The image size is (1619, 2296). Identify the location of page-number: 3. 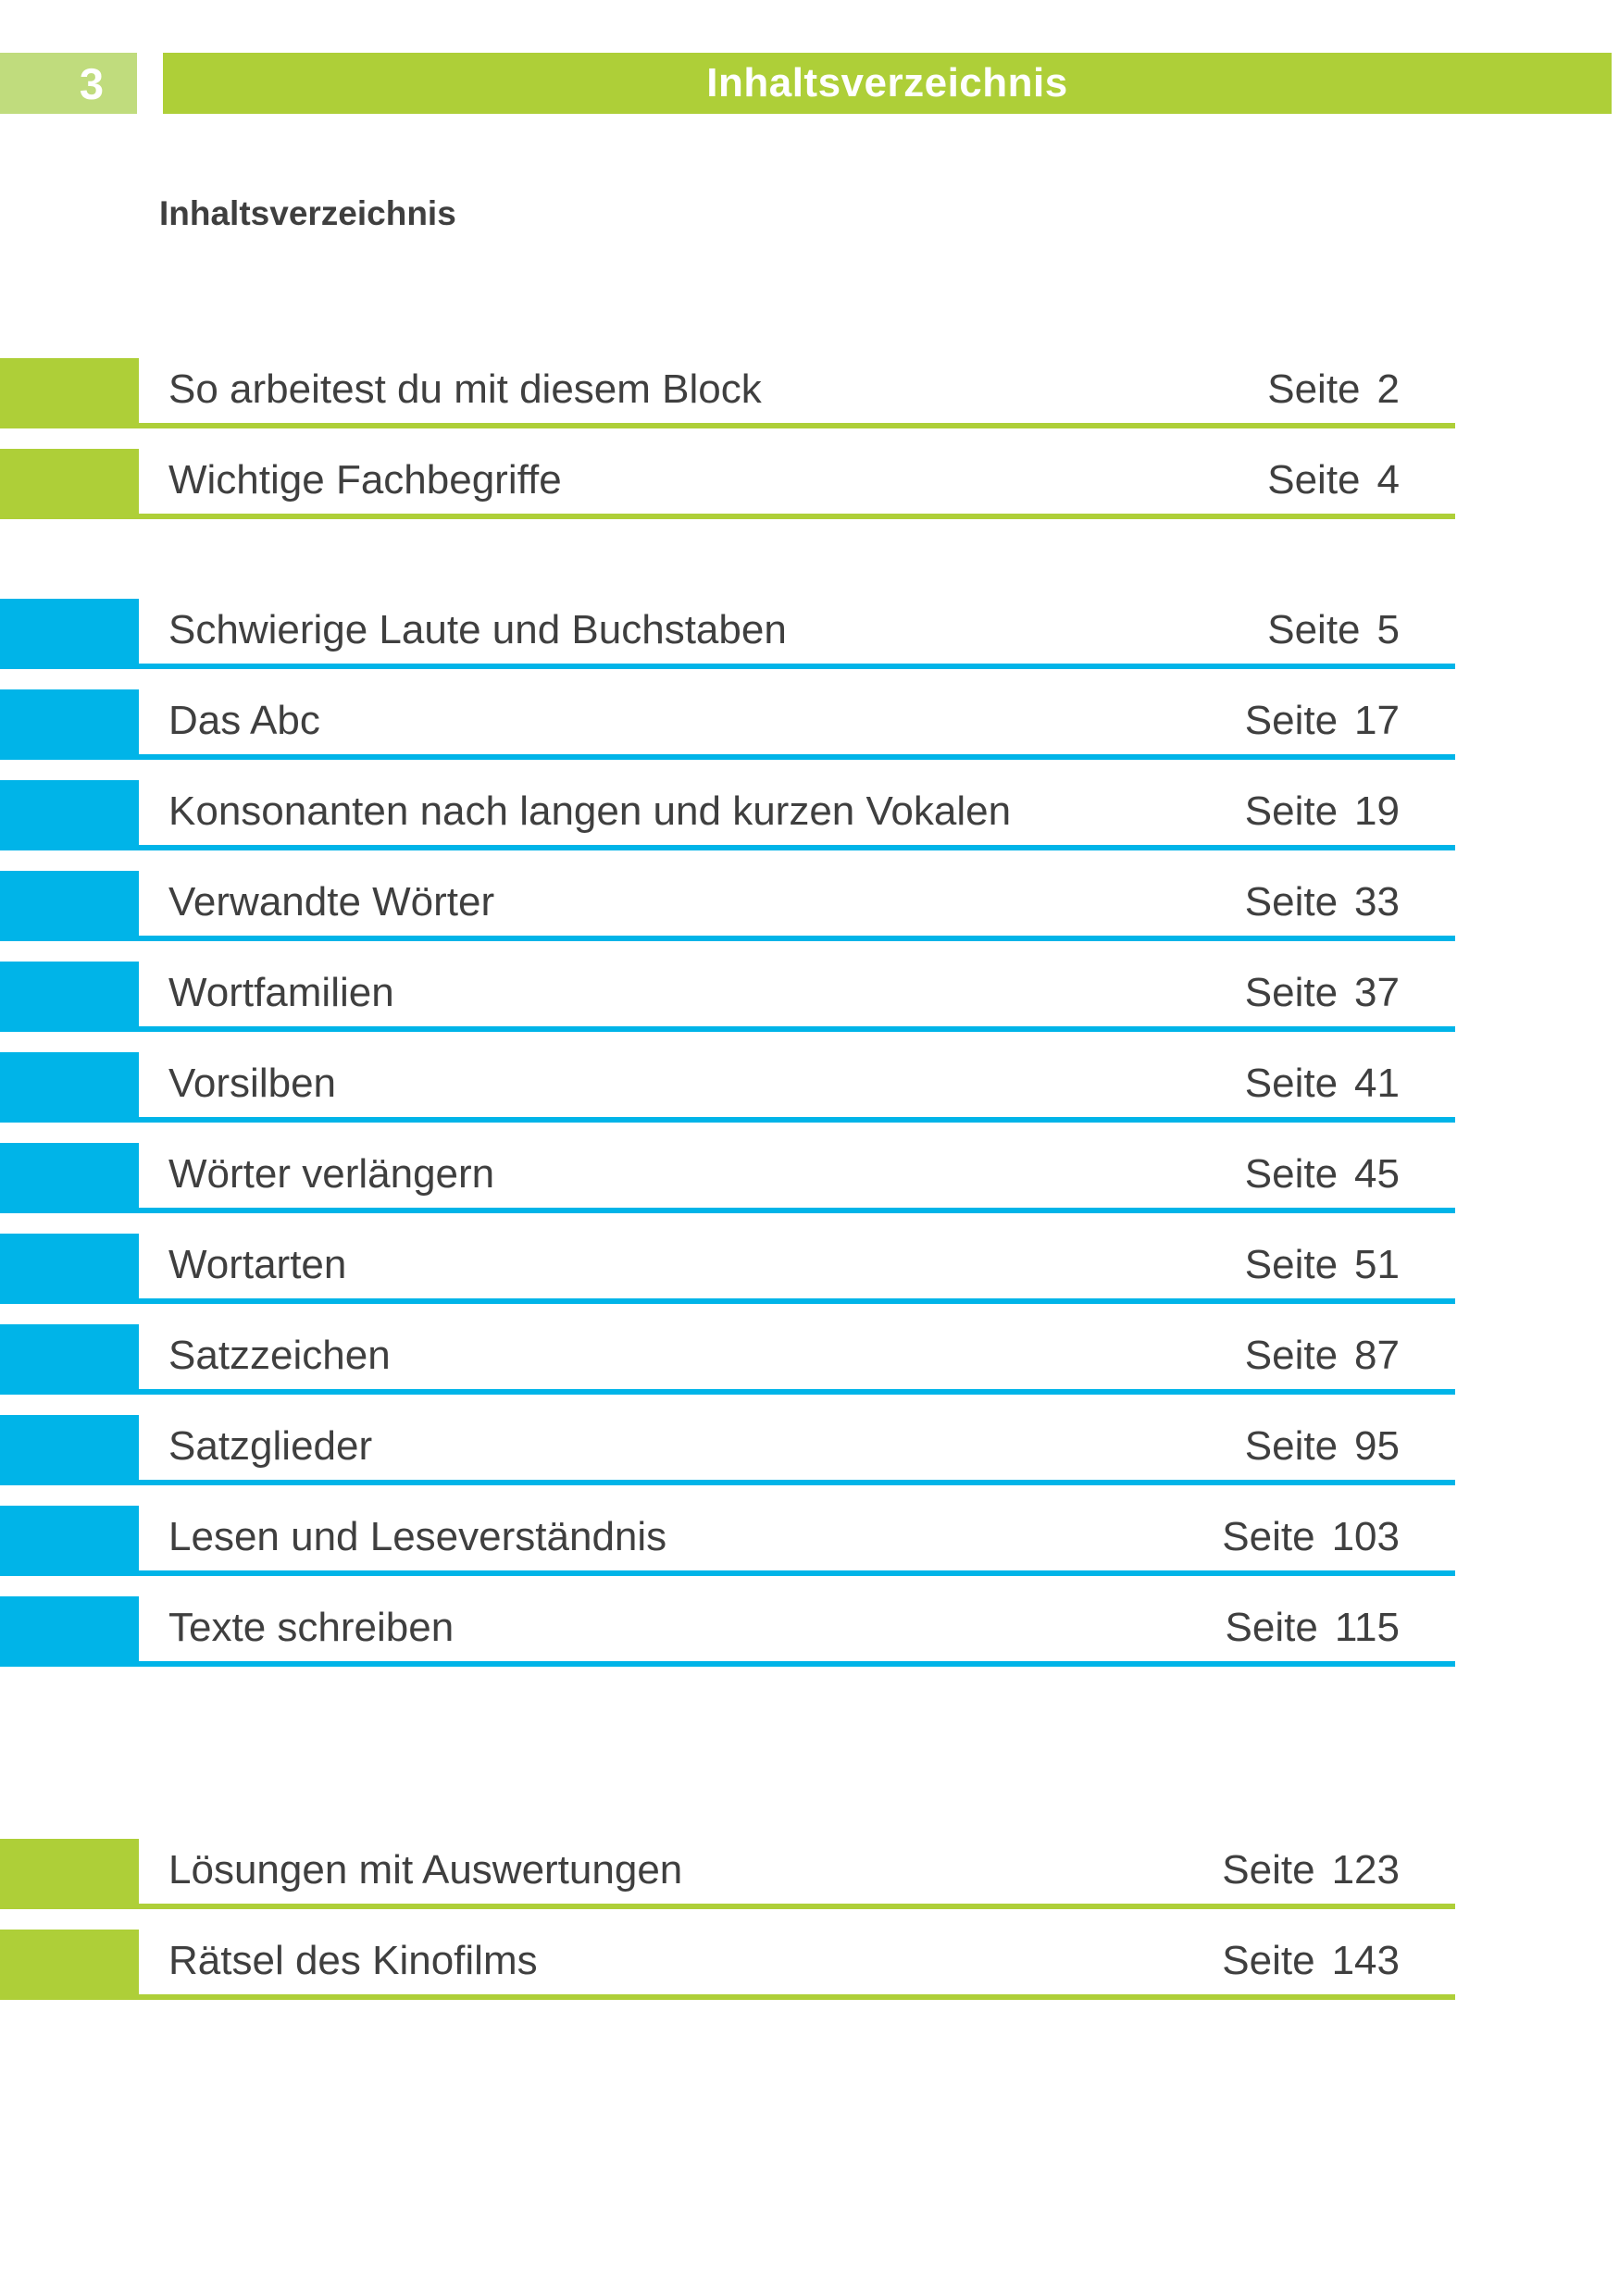
(92, 83).